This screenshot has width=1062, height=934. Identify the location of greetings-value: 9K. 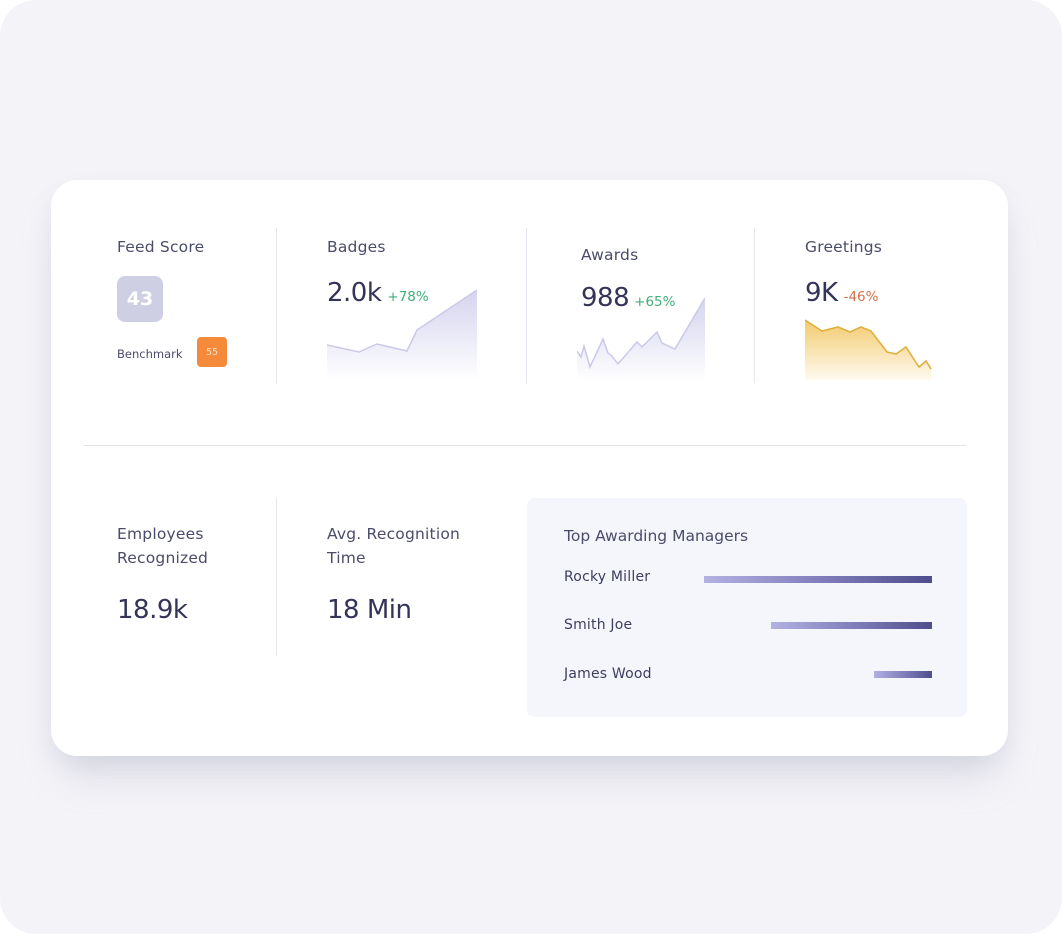
(821, 293).